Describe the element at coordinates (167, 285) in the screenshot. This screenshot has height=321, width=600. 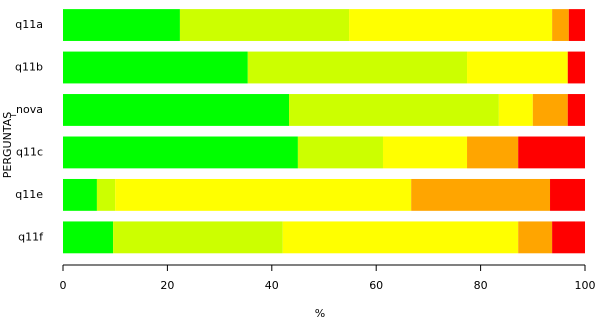
I see `x-tick-label: 20` at that location.